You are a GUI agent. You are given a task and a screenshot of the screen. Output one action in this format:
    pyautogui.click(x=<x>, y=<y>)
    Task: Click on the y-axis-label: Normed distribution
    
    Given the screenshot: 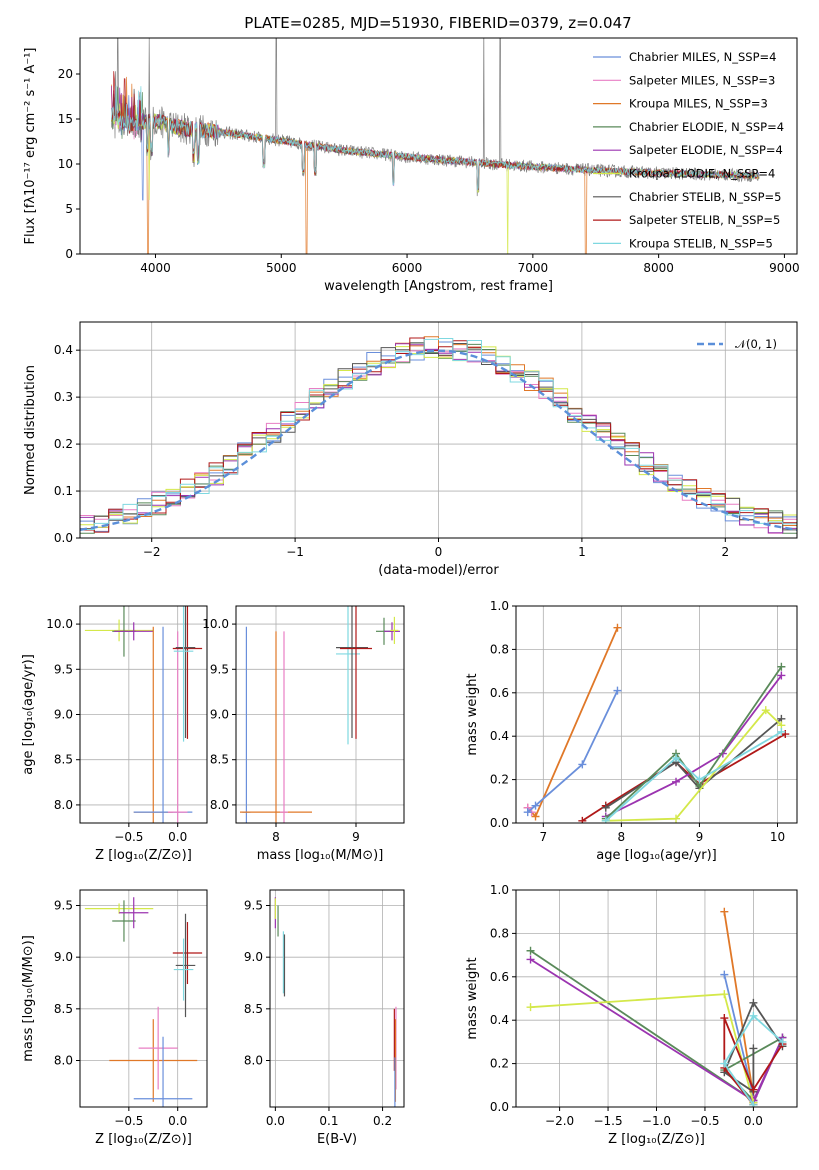 What is the action you would take?
    pyautogui.click(x=30, y=430)
    